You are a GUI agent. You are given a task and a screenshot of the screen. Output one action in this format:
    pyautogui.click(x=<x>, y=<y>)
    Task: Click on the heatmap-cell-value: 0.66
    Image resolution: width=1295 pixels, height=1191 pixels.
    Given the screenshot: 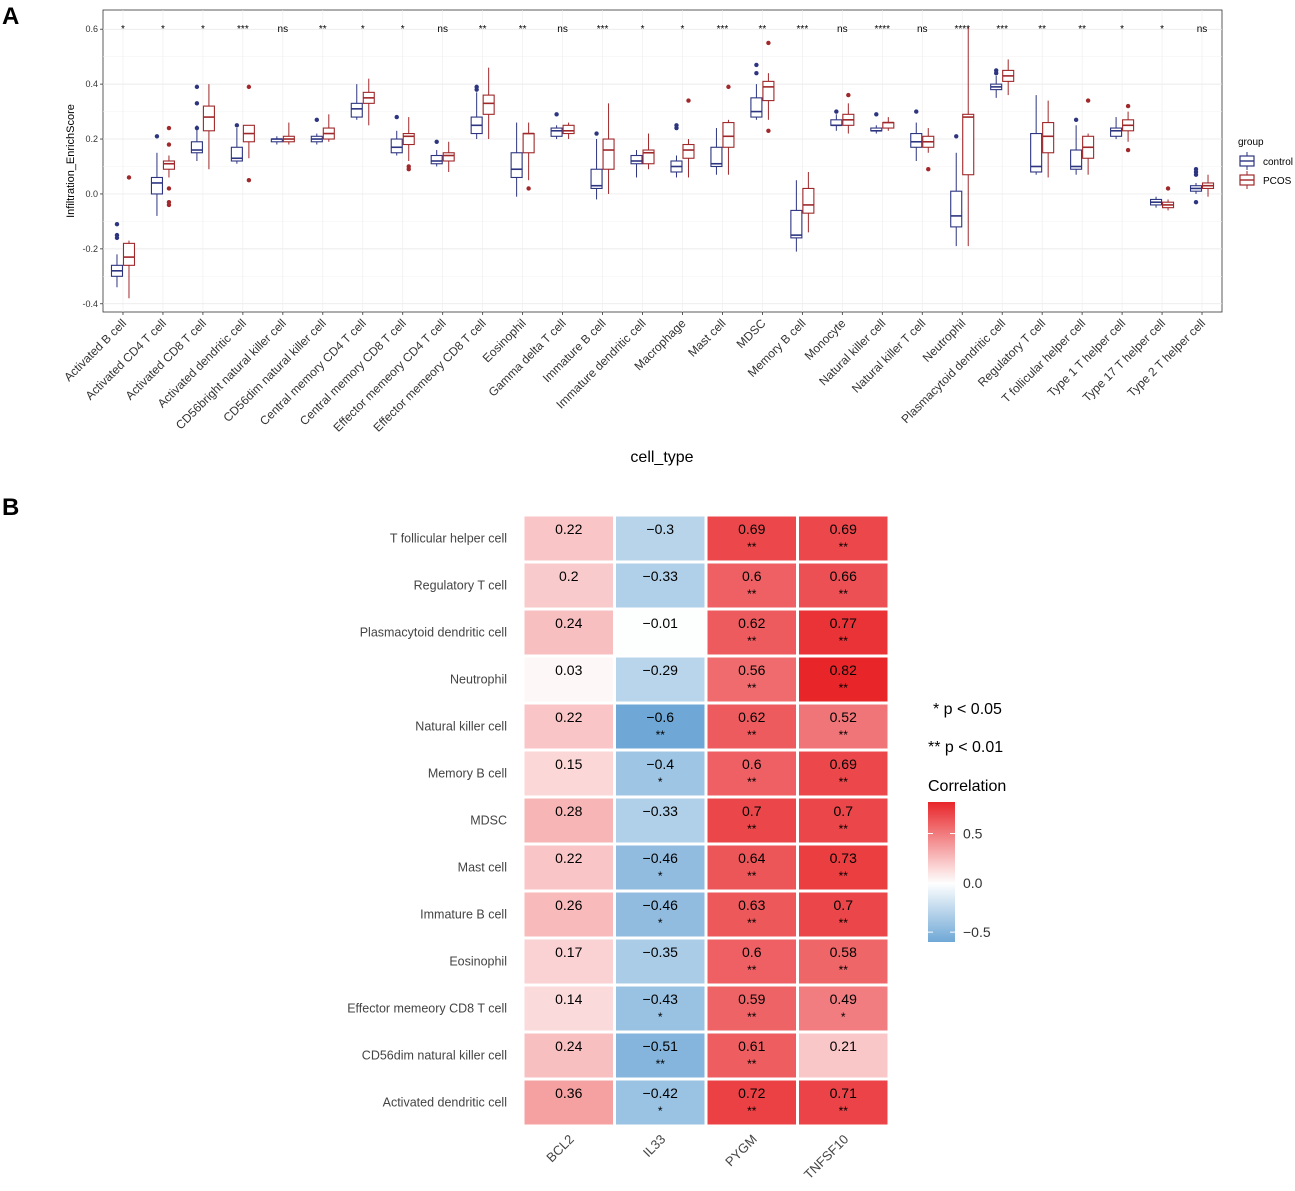 What is the action you would take?
    pyautogui.click(x=843, y=576)
    